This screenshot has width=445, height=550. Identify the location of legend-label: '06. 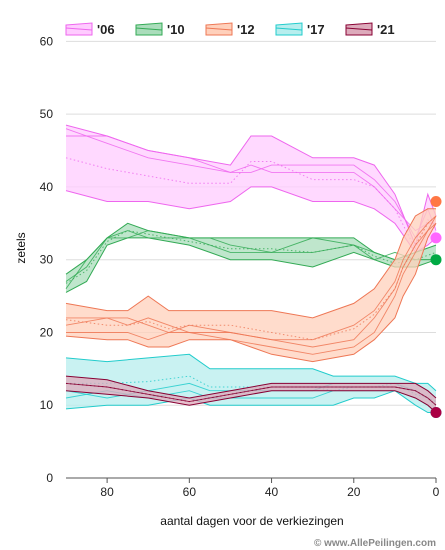
(106, 29).